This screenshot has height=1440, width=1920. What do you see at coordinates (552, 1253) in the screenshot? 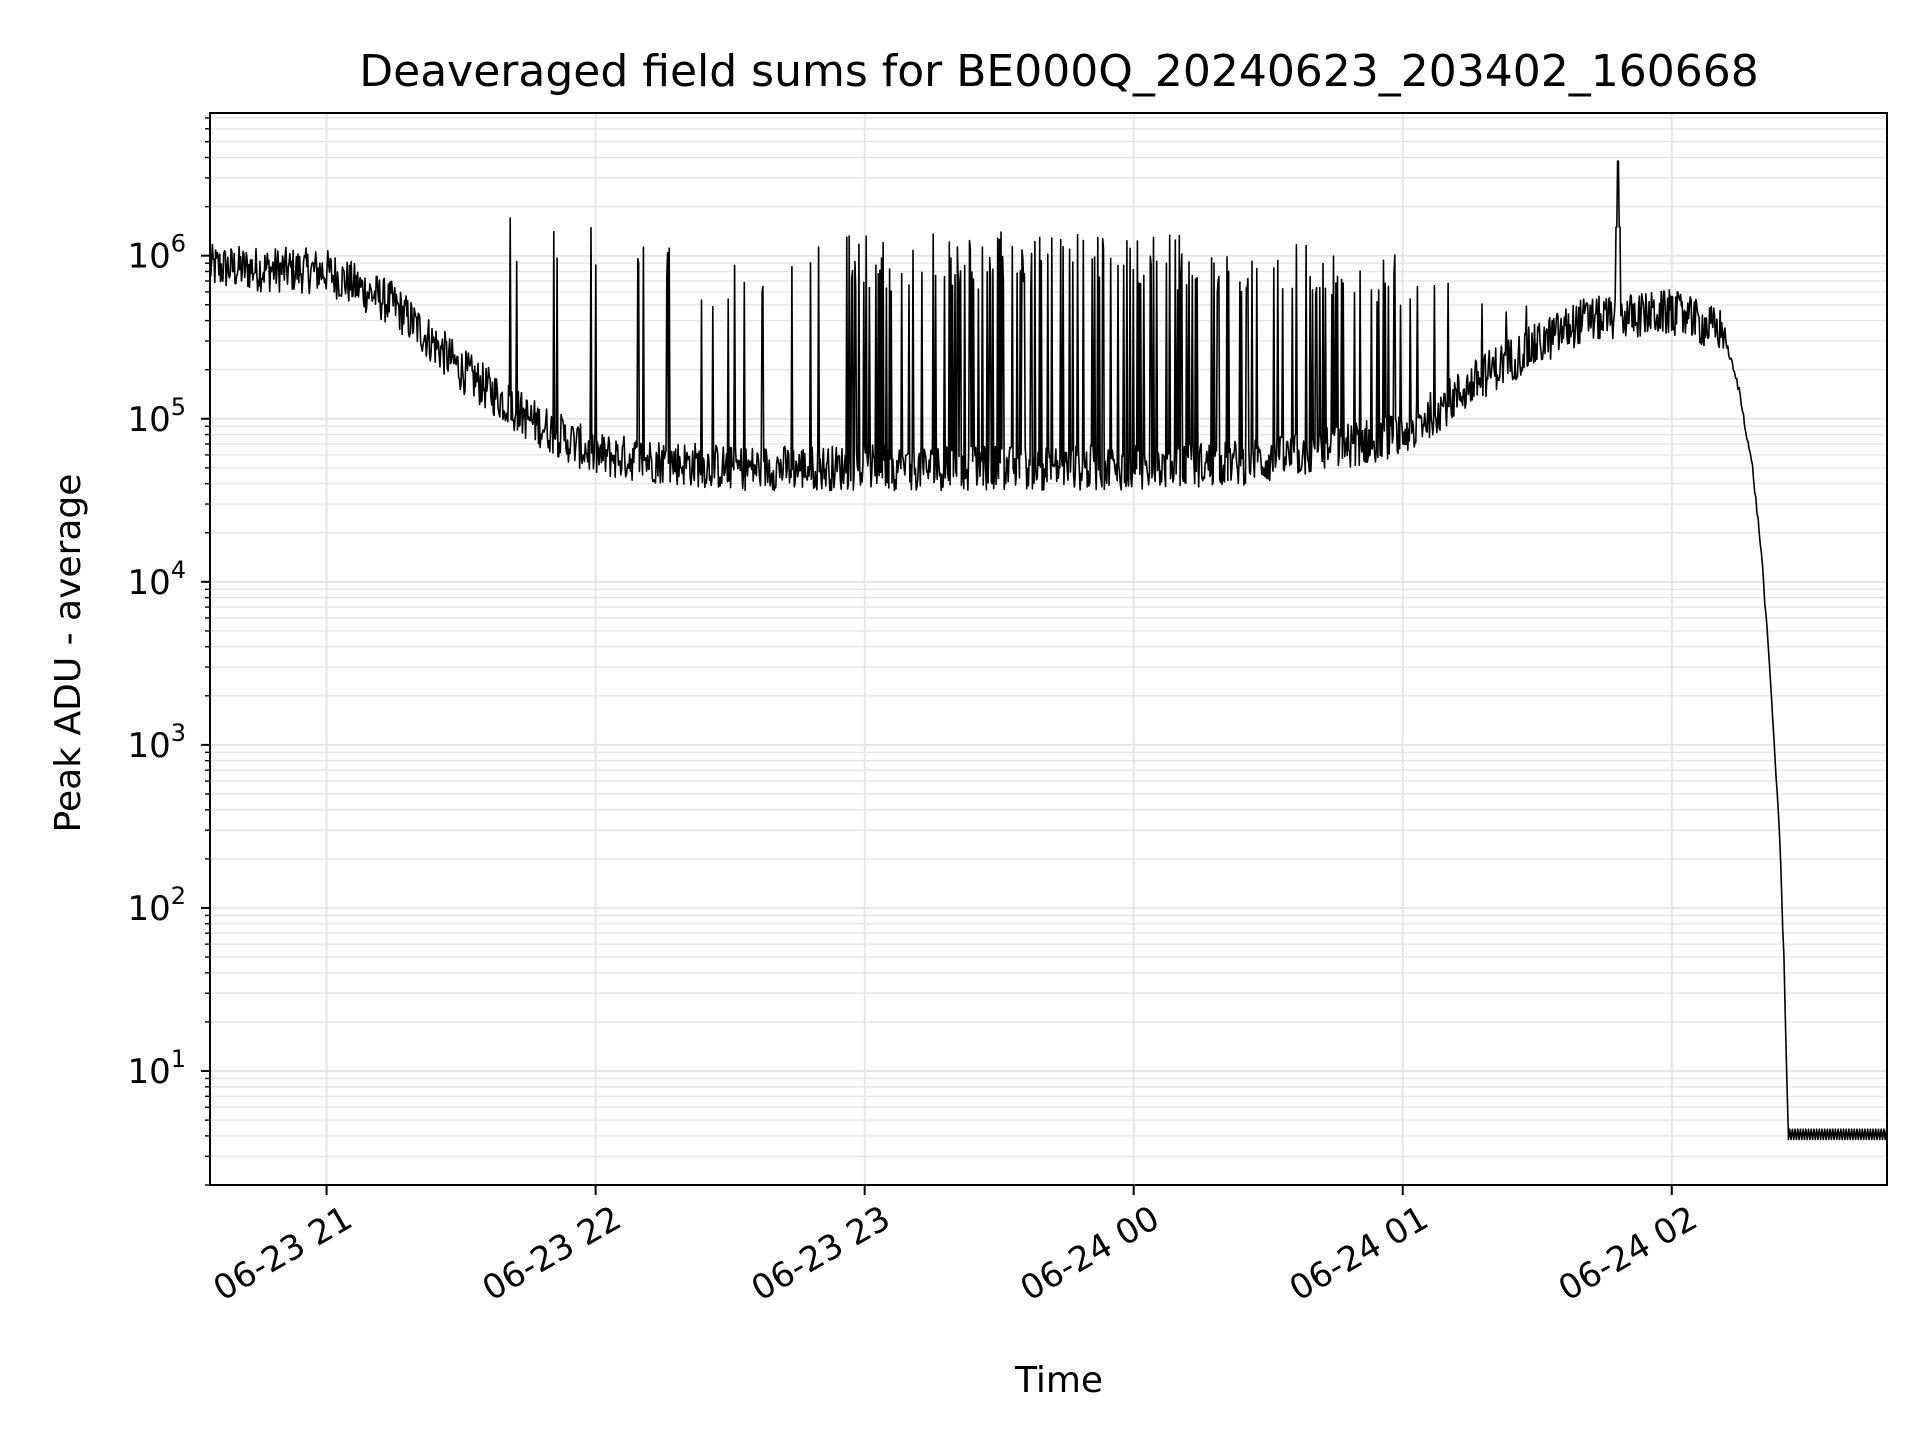
I see `x-tick-label: 06-23 22` at bounding box center [552, 1253].